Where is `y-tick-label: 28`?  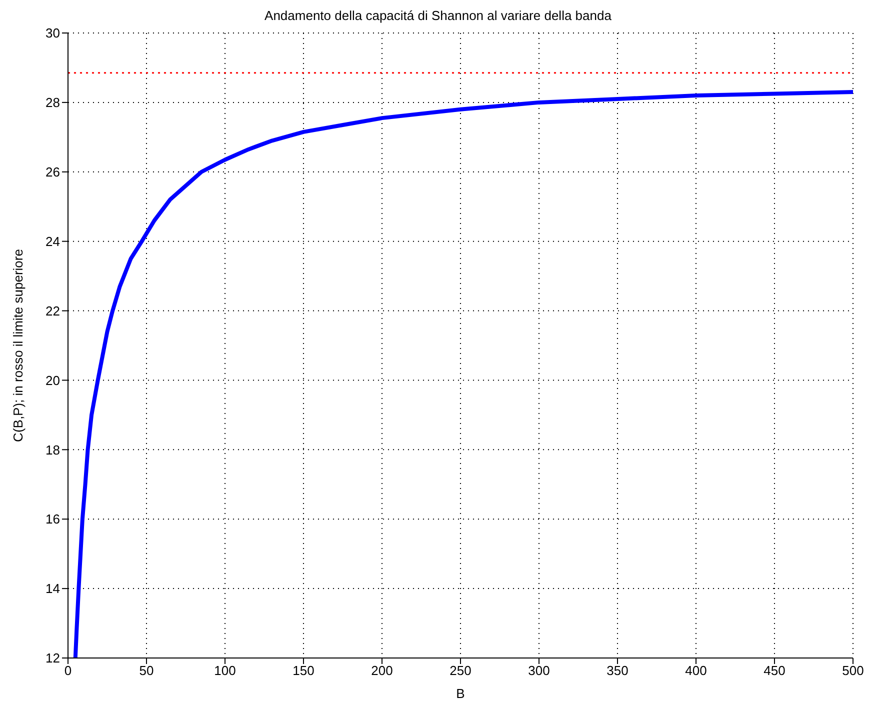
y-tick-label: 28 is located at coordinates (53, 102).